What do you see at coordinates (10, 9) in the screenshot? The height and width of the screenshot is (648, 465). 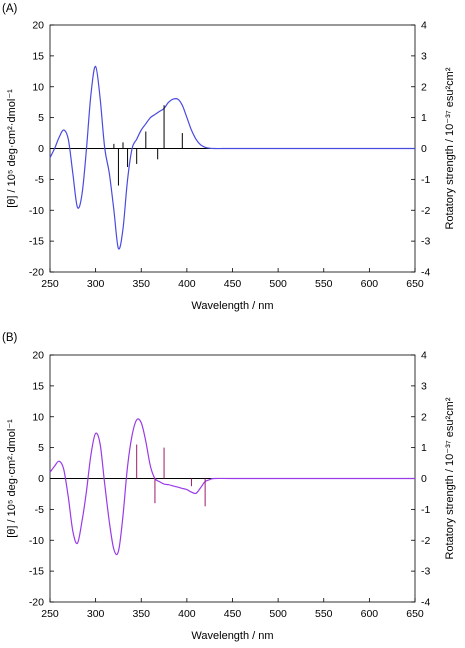 I see `panel-label: (A)` at bounding box center [10, 9].